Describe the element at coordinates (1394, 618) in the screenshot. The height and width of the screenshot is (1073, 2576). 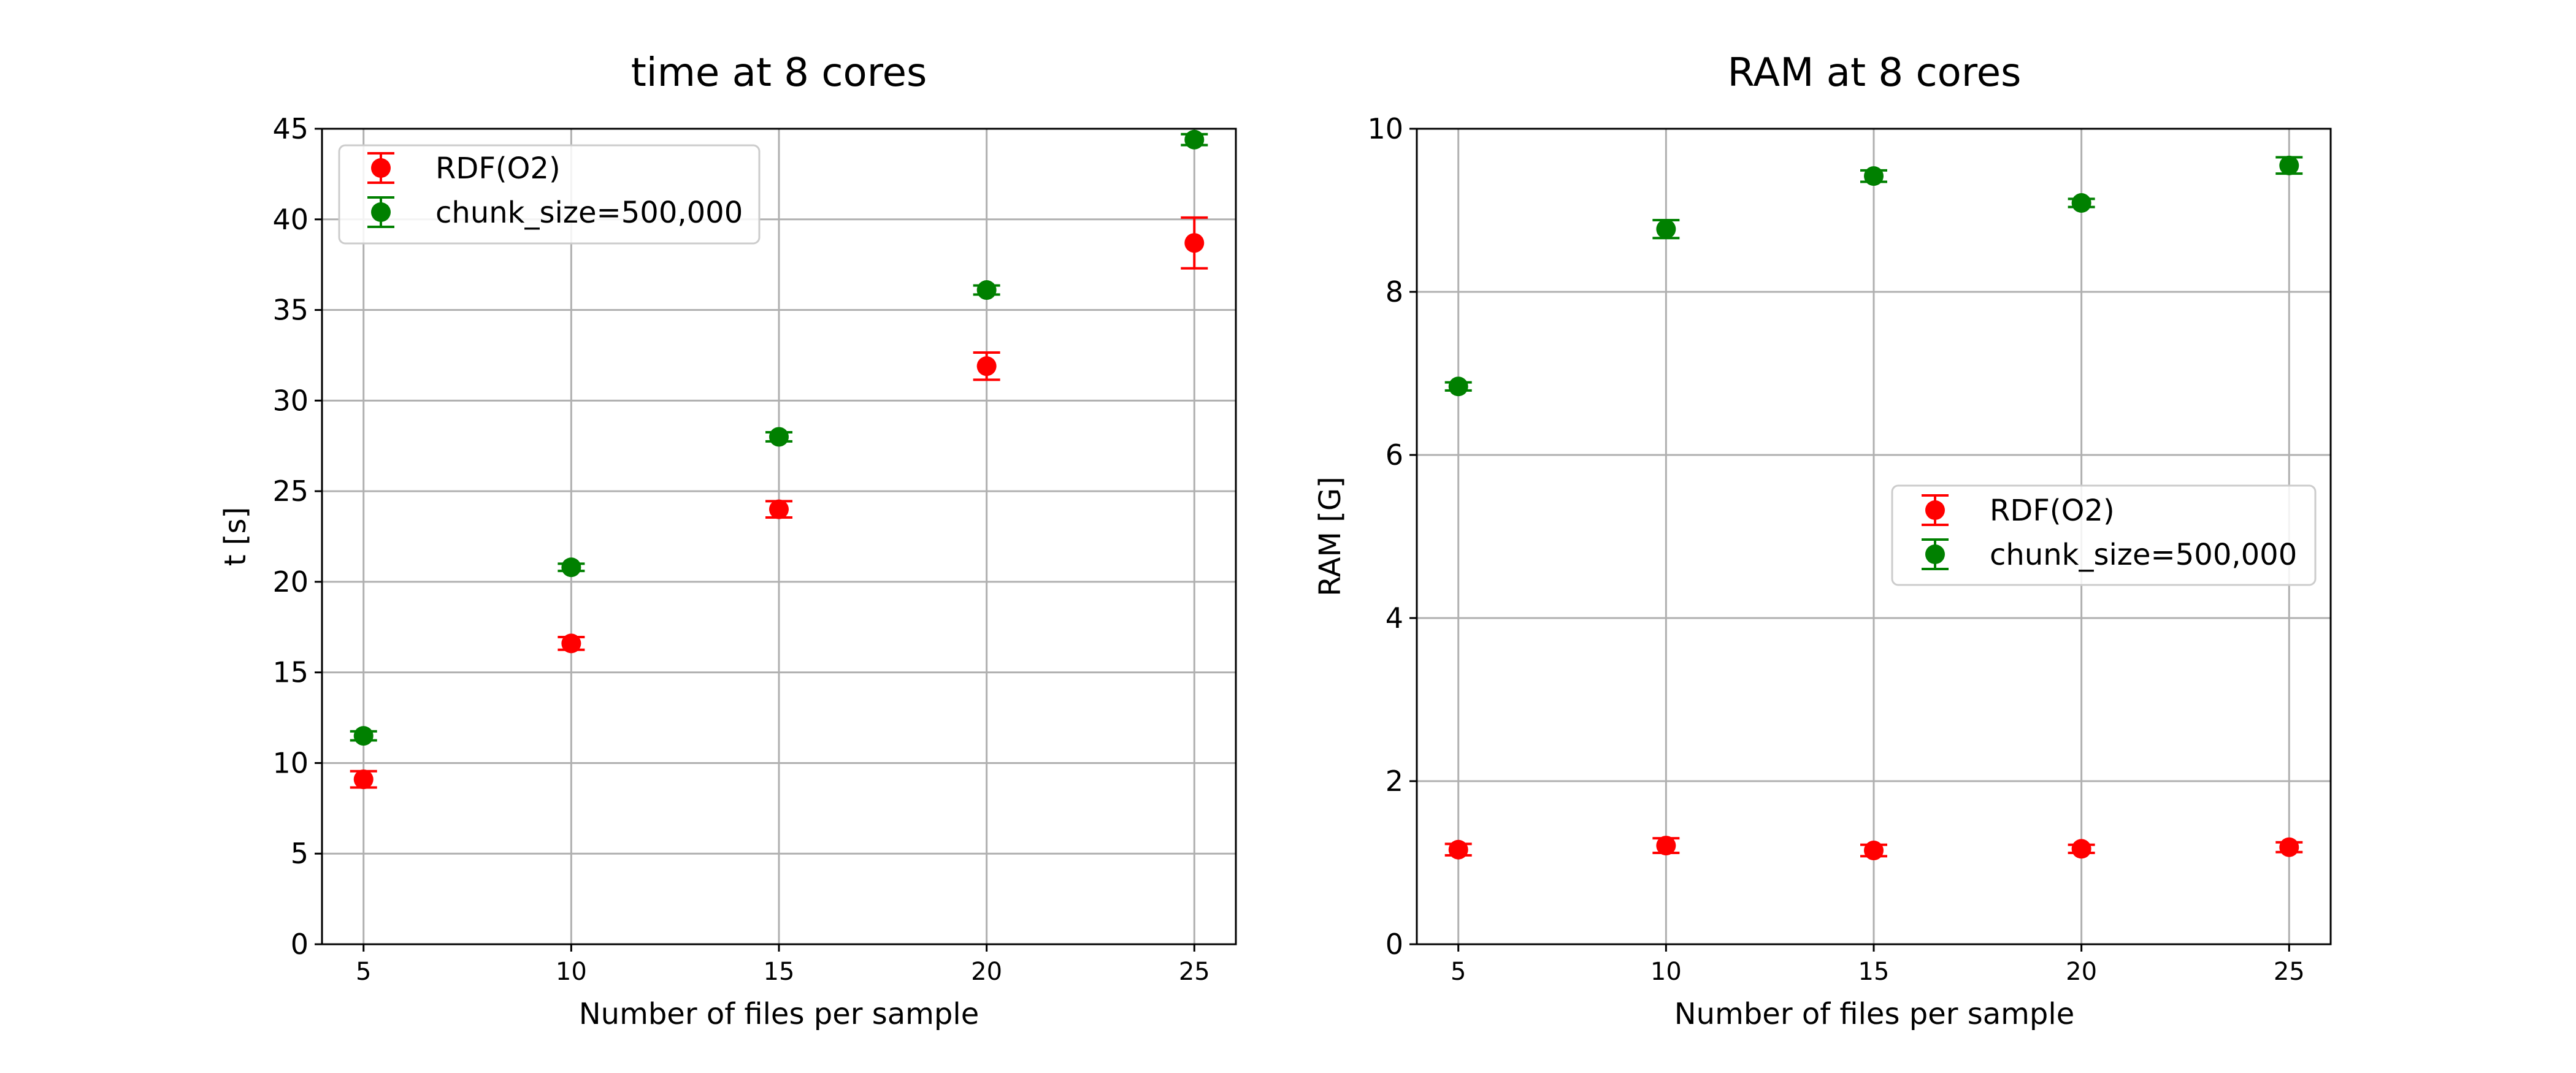
I see `ram-chart-y-tick-label: 4` at that location.